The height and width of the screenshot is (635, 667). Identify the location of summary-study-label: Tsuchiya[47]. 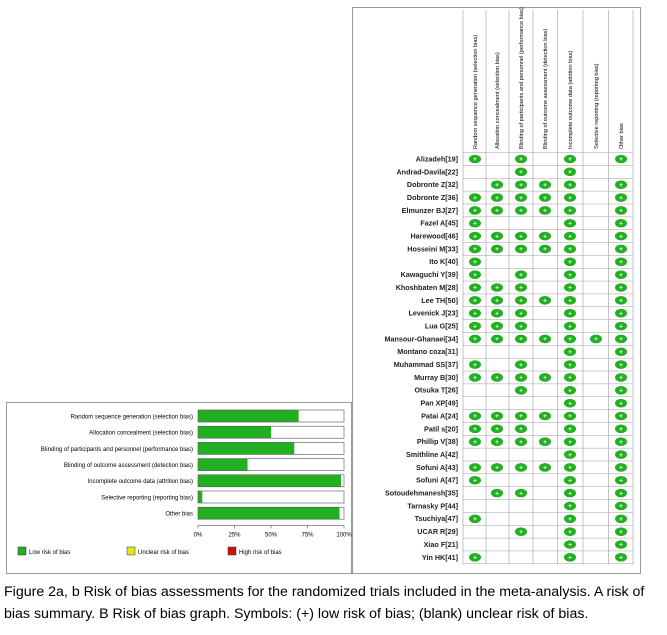
(436, 518).